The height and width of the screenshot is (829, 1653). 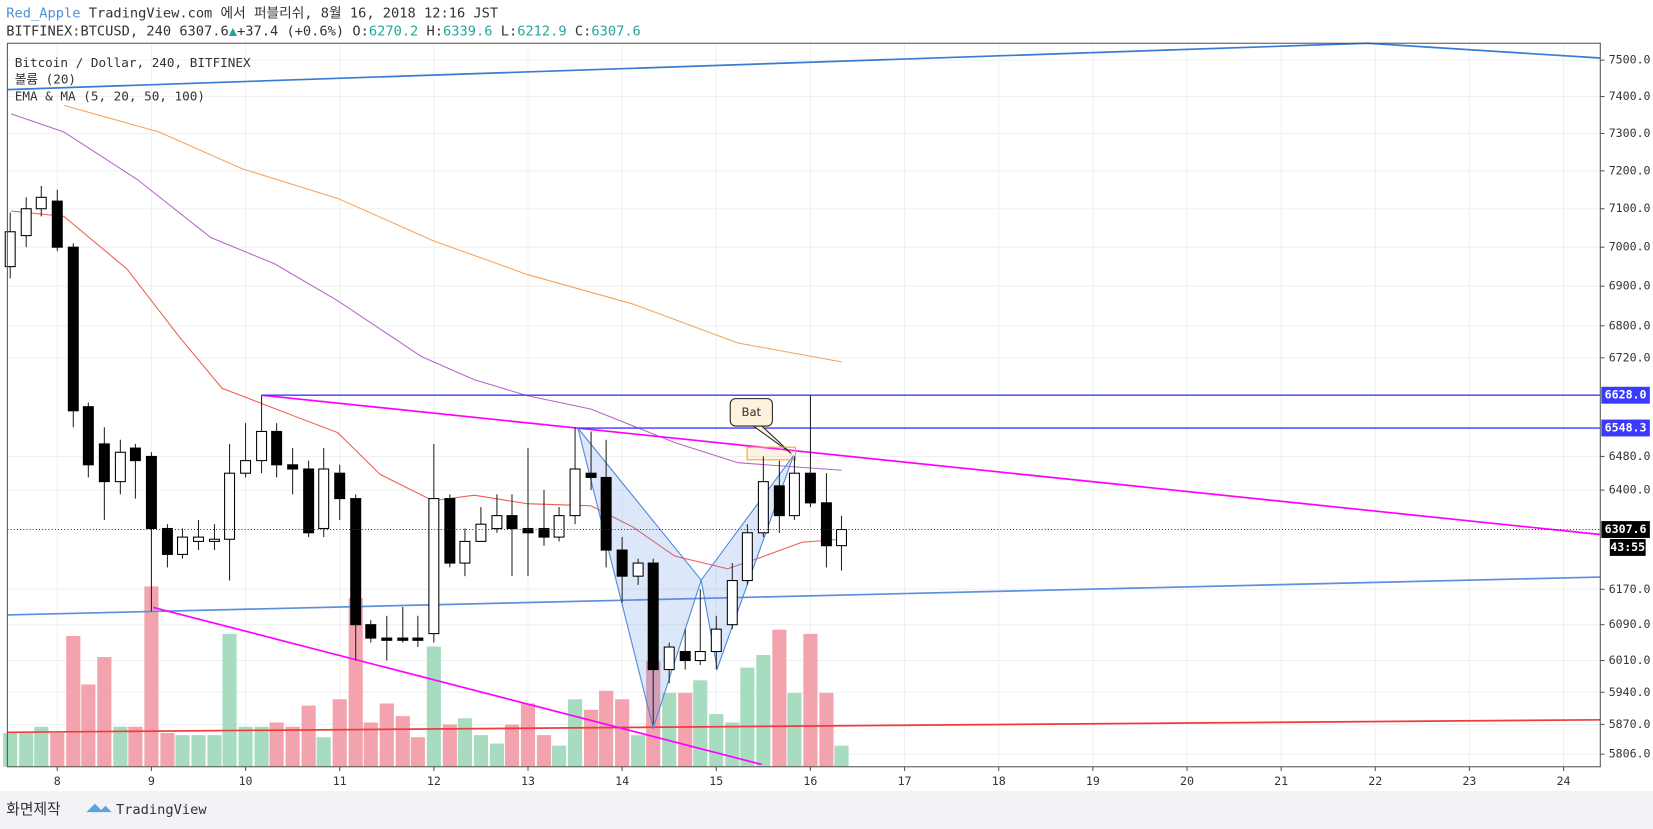 I want to click on y-tick-label: 7400.0, so click(x=1630, y=96).